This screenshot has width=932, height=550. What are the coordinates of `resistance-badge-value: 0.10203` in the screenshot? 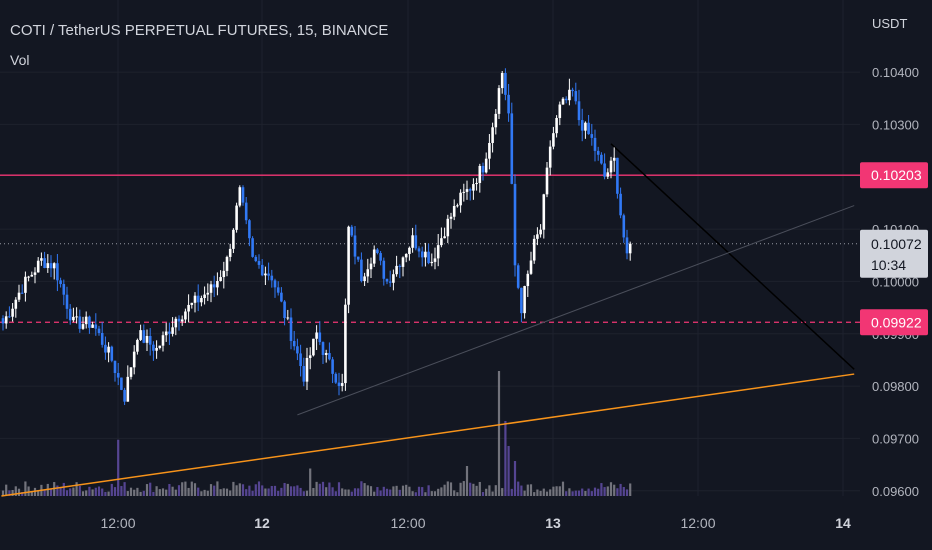 It's located at (896, 175).